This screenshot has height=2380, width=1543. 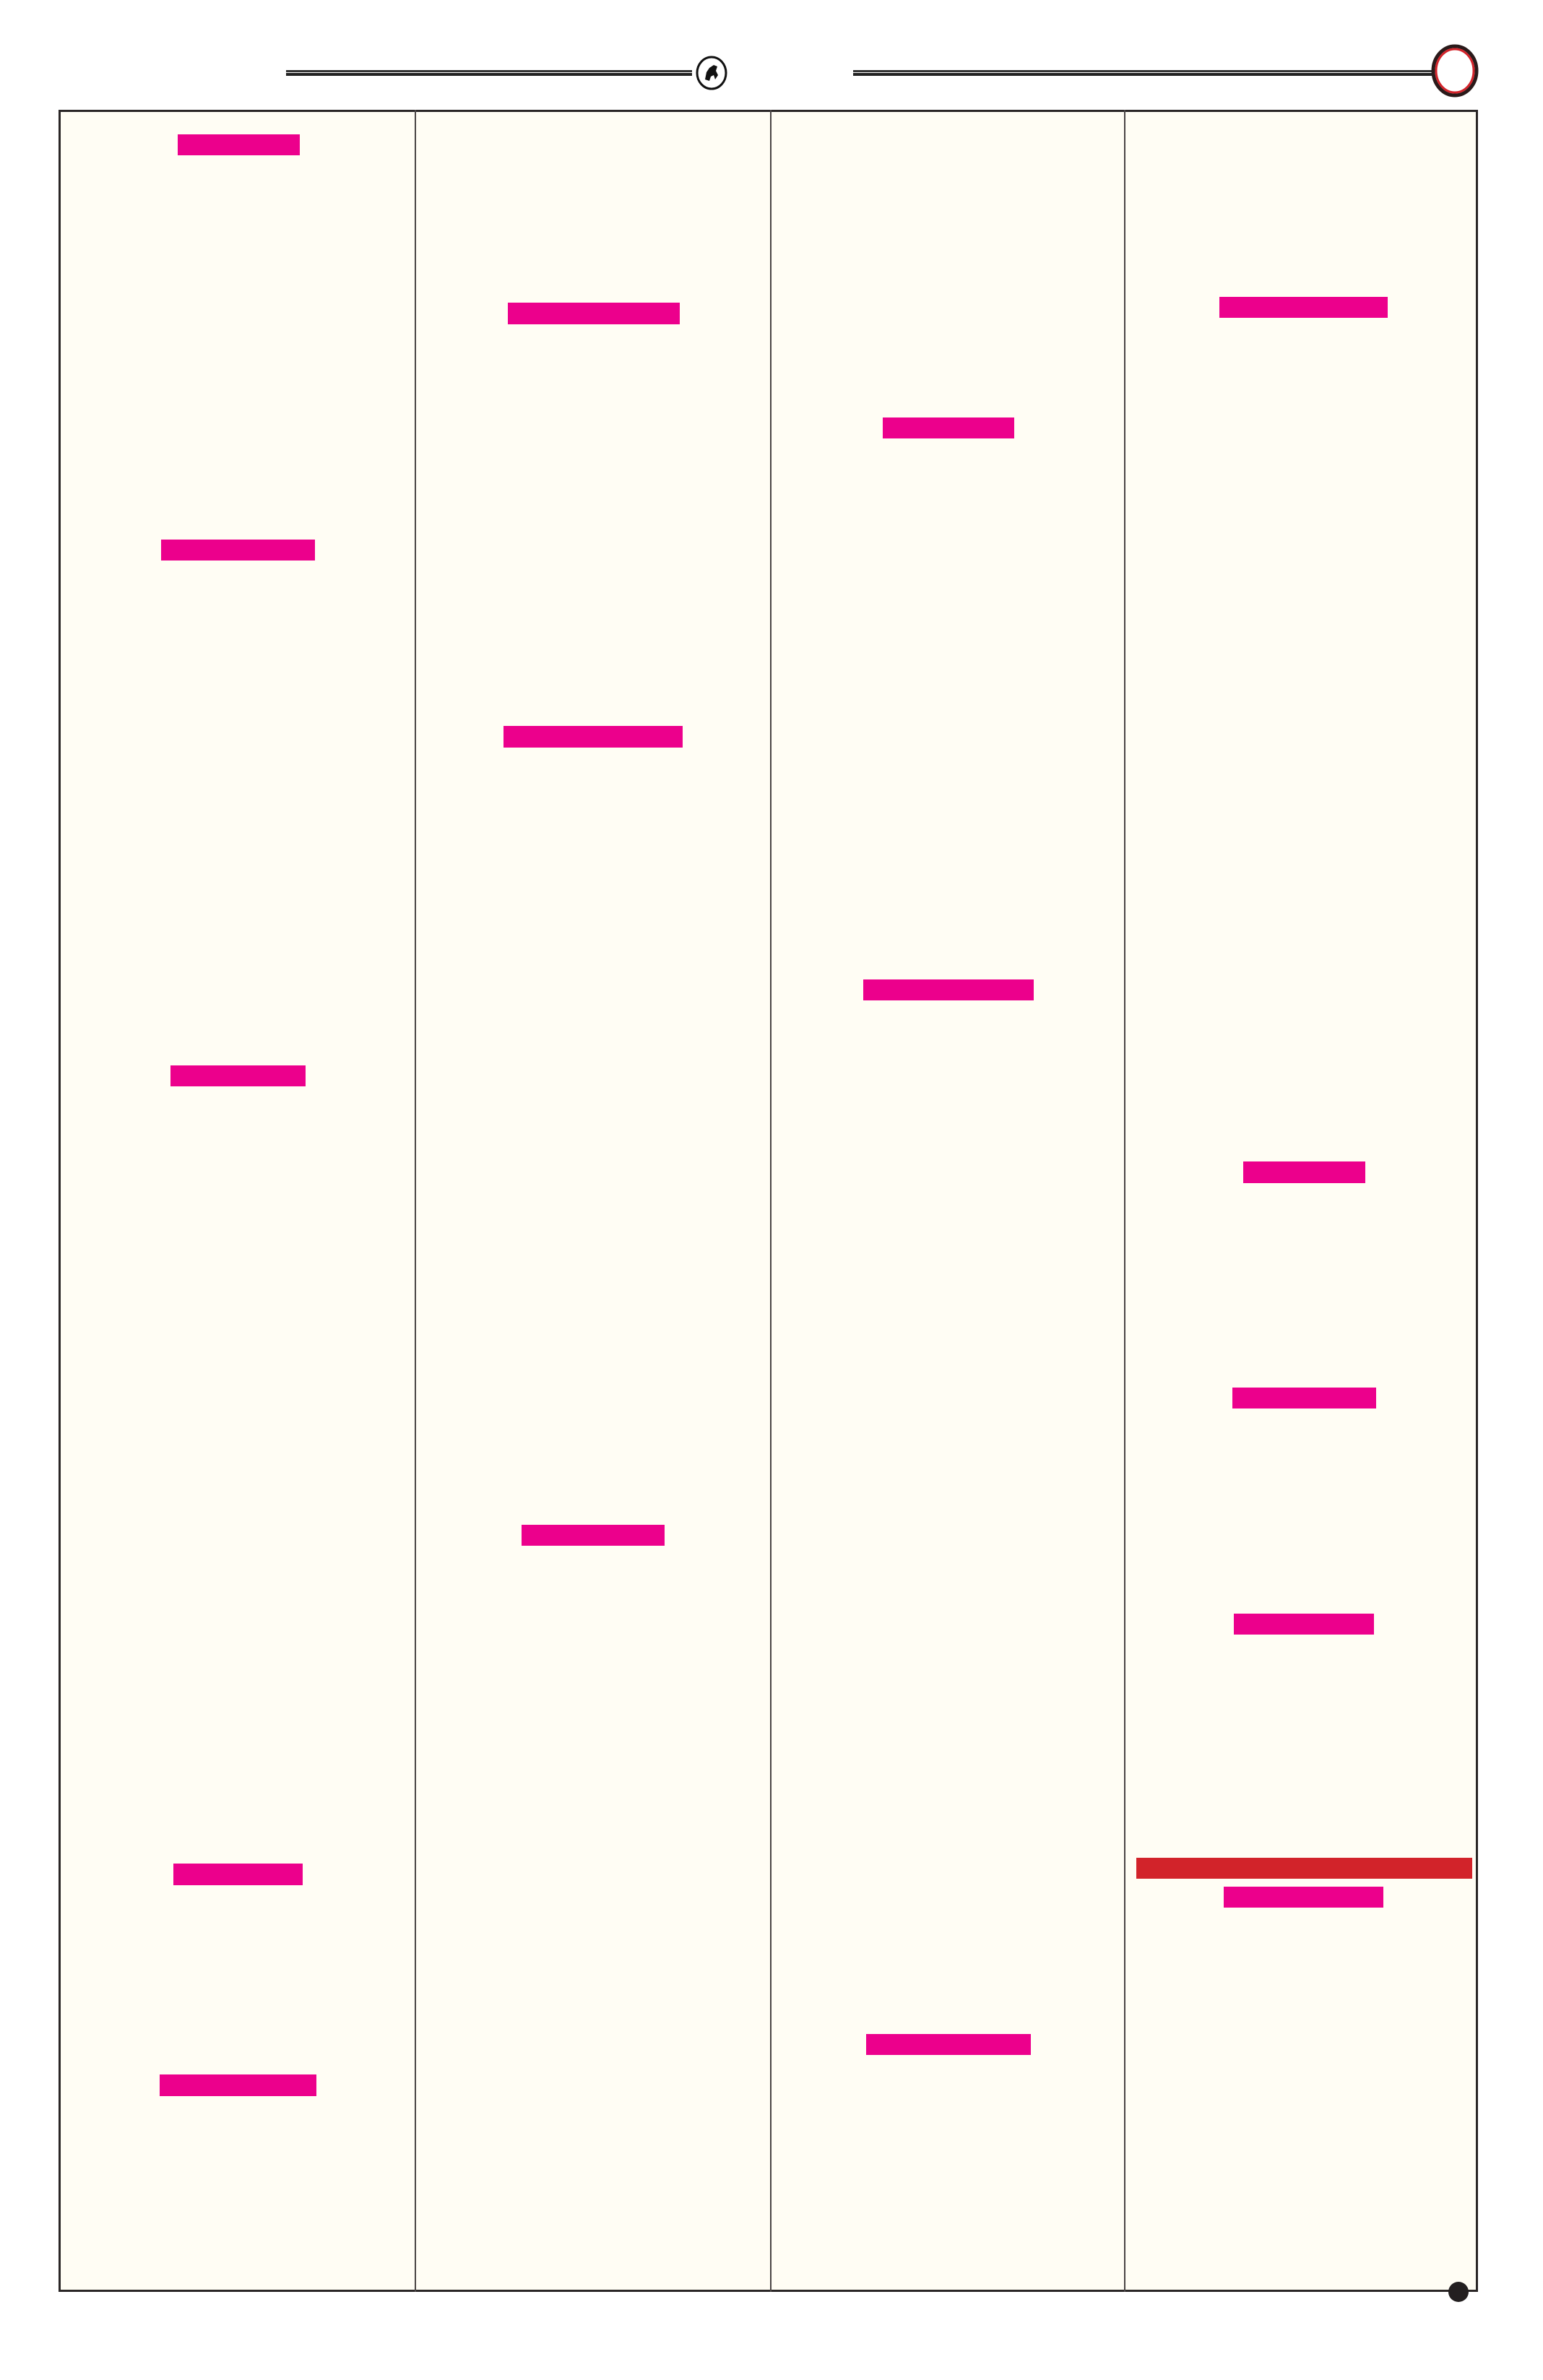 I want to click on horse-rider-emblem-icon, so click(x=711, y=73).